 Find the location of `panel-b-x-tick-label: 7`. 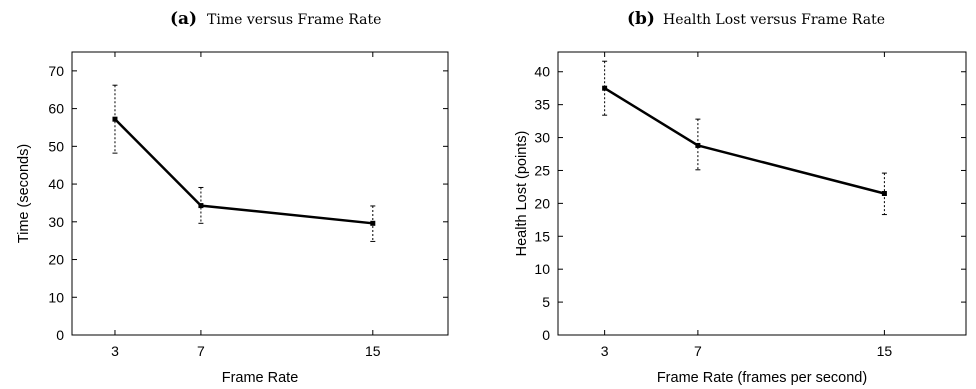

panel-b-x-tick-label: 7 is located at coordinates (698, 351).